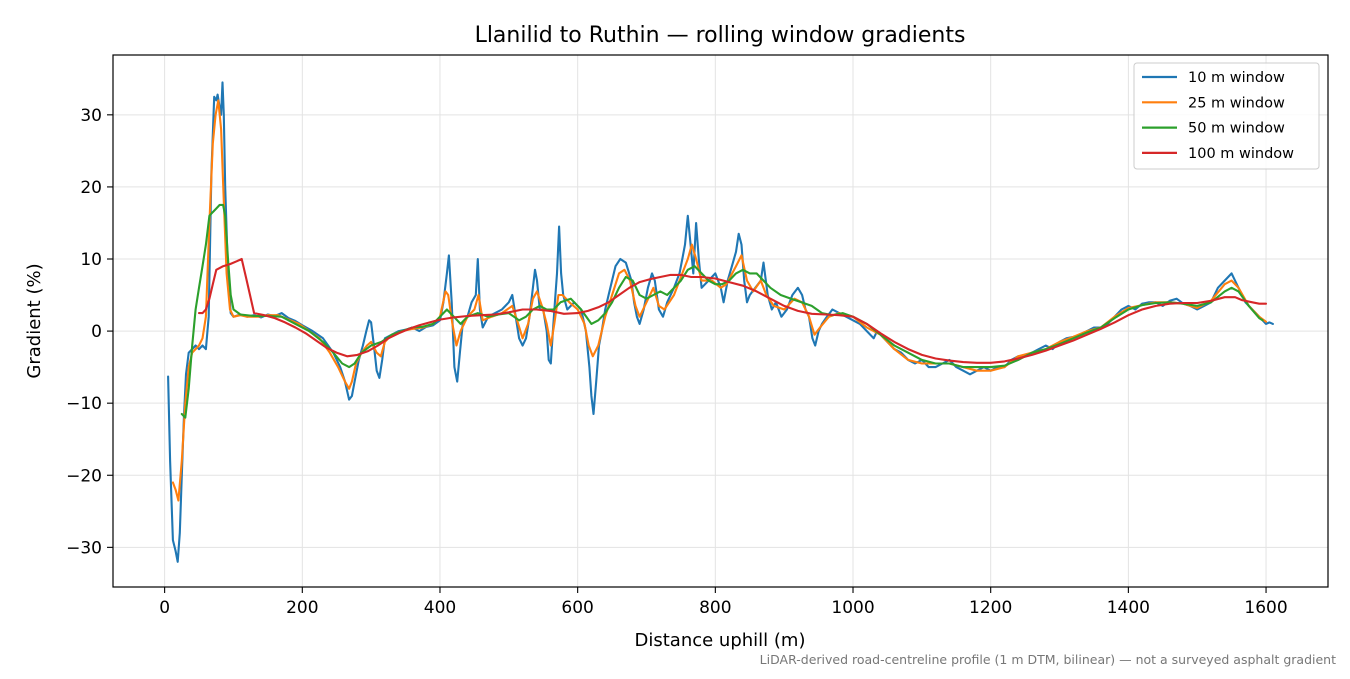 This screenshot has height=679, width=1350. What do you see at coordinates (91, 188) in the screenshot?
I see `y-tick-label: 20` at bounding box center [91, 188].